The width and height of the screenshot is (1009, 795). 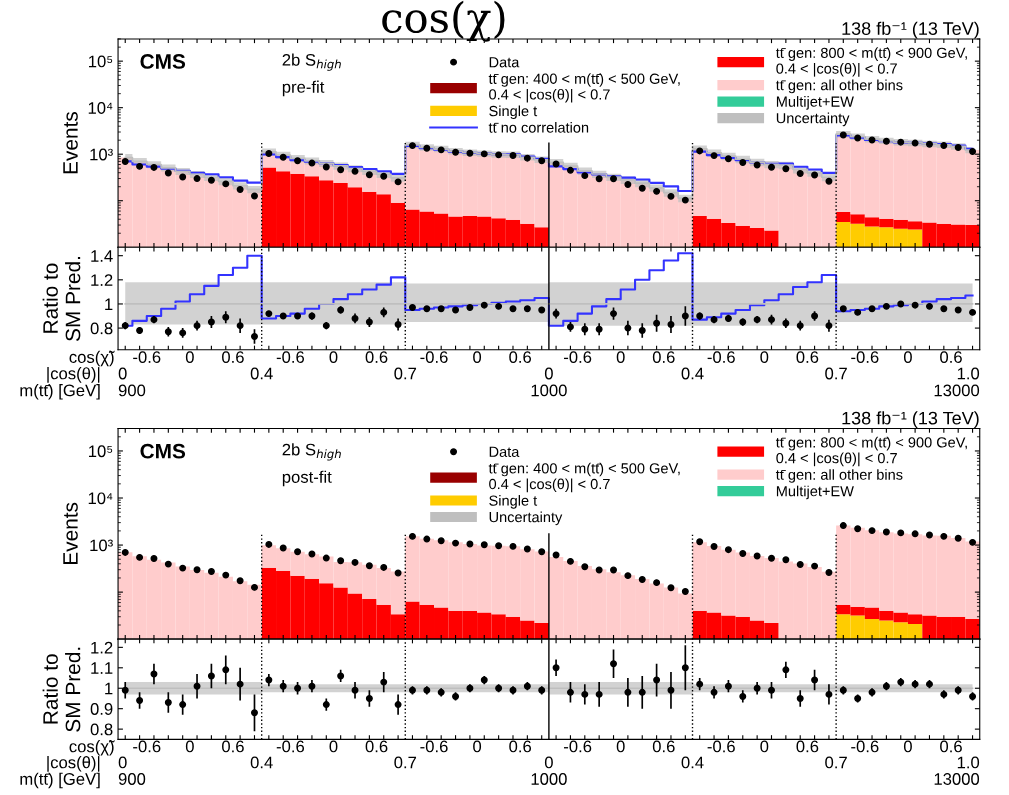 What do you see at coordinates (101, 709) in the screenshot?
I see `y-tick-label: 0.9` at bounding box center [101, 709].